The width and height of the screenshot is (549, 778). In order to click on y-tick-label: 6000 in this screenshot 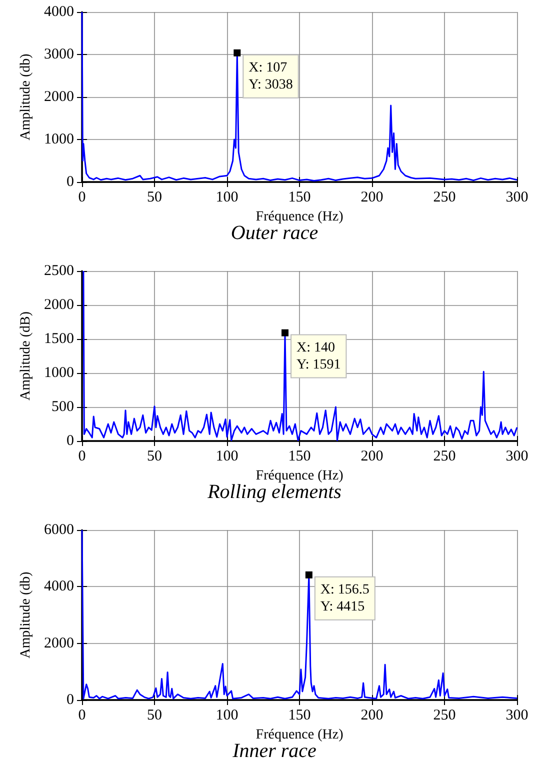, I will do `click(59, 530)`.